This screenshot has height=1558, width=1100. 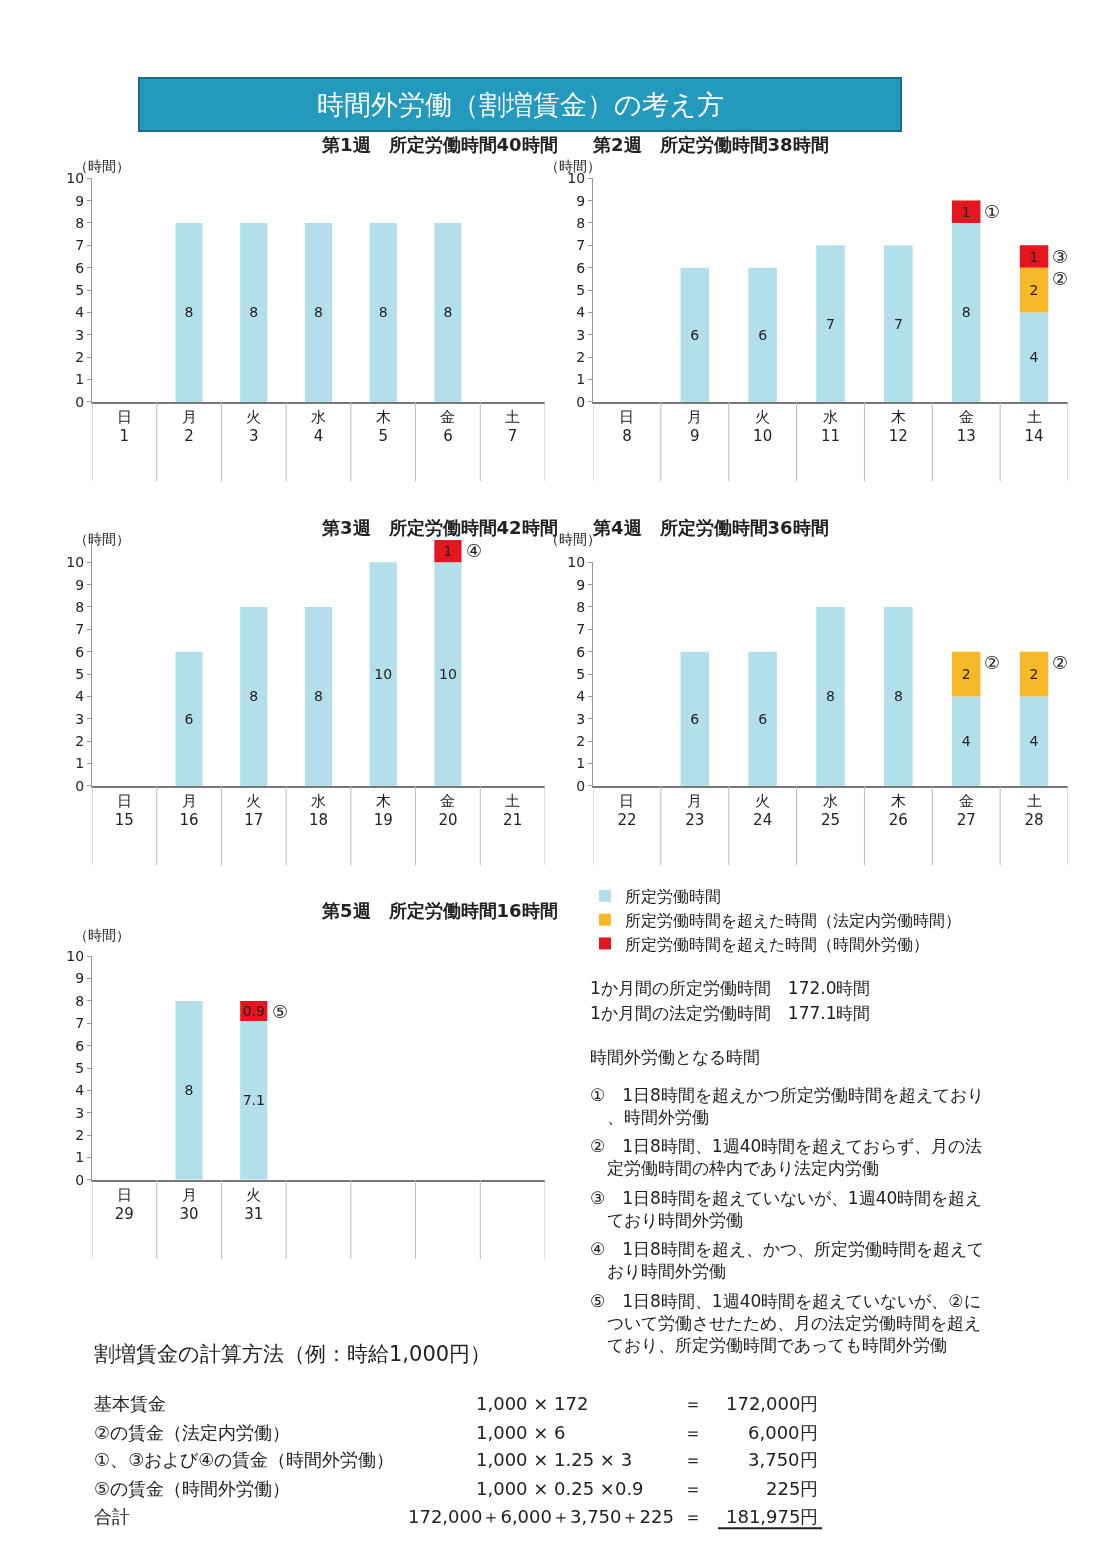 What do you see at coordinates (830, 426) in the screenshot?
I see `x-tick-label: 水 11` at bounding box center [830, 426].